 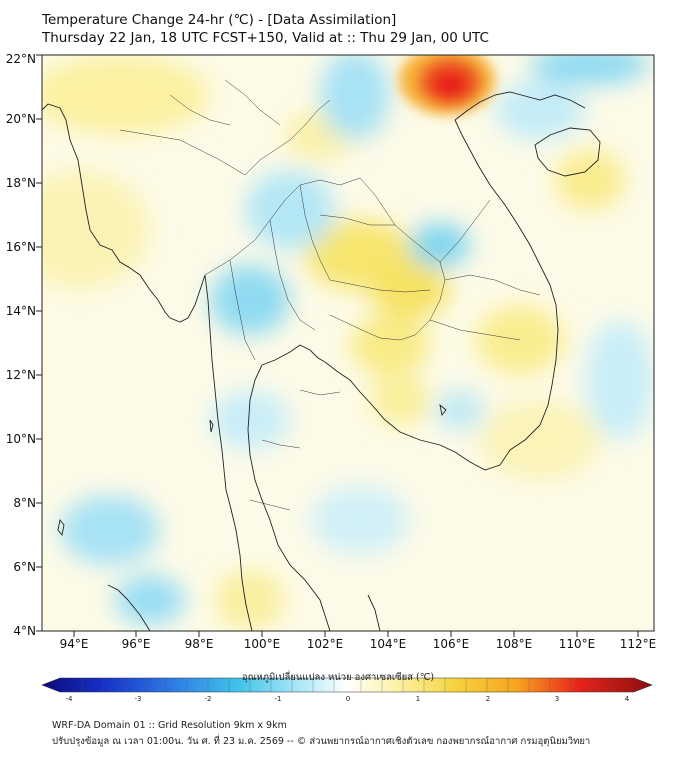 I want to click on lat-label: 6°N, so click(x=24, y=567).